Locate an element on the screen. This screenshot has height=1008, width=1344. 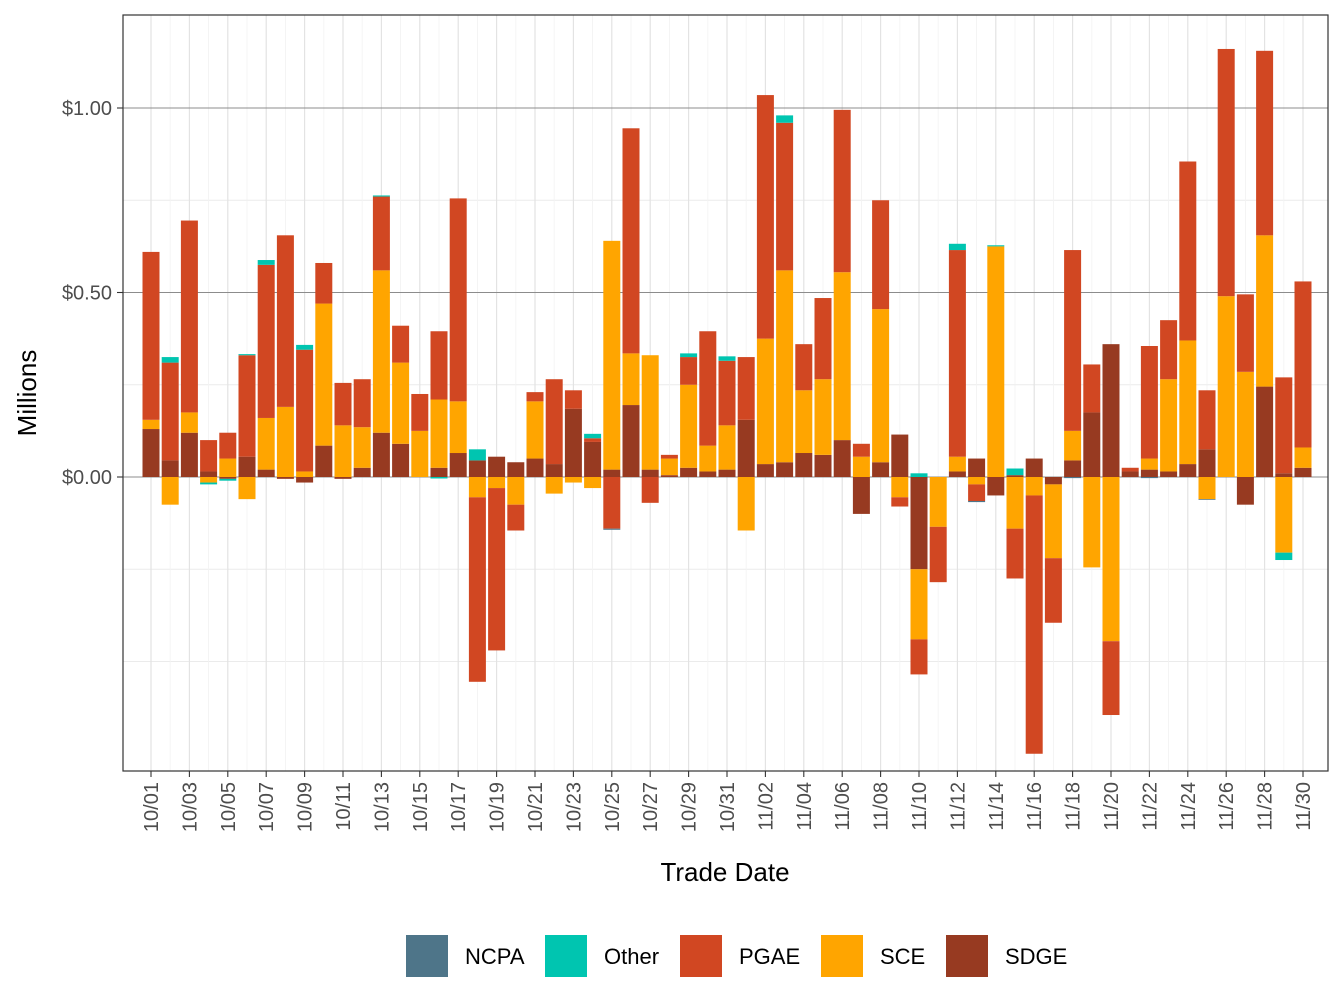
x-tick-label-11-20: 11/20 is located at coordinates (1112, 806).